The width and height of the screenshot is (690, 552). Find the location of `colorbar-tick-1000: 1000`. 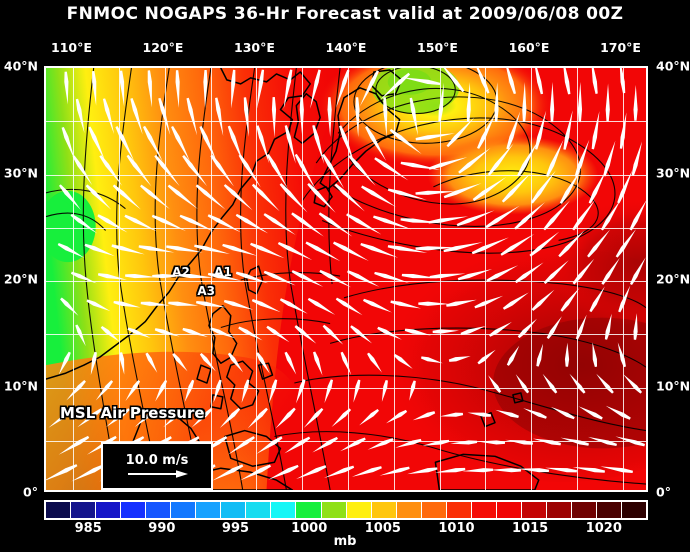

colorbar-tick-1000: 1000 is located at coordinates (309, 528).